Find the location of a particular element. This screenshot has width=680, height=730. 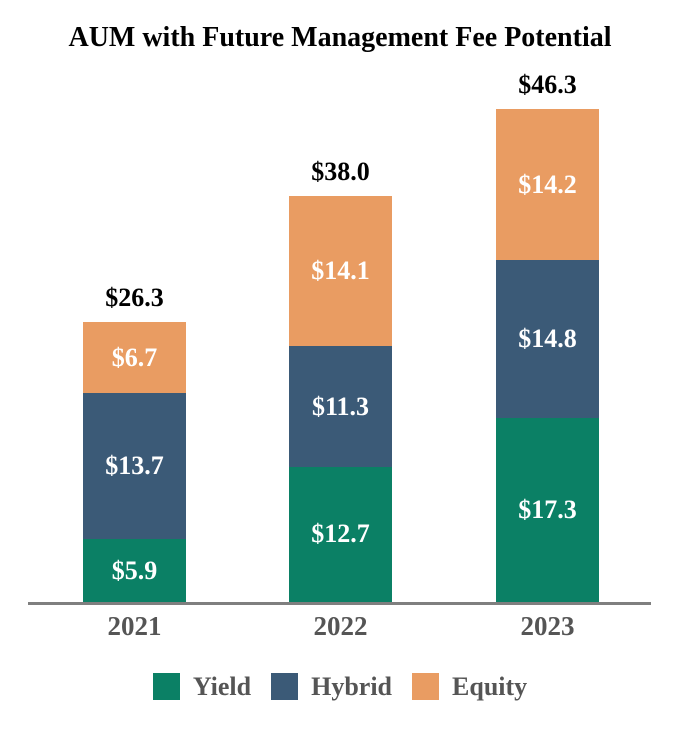

segment-value-label: $13.7 is located at coordinates (134, 466).